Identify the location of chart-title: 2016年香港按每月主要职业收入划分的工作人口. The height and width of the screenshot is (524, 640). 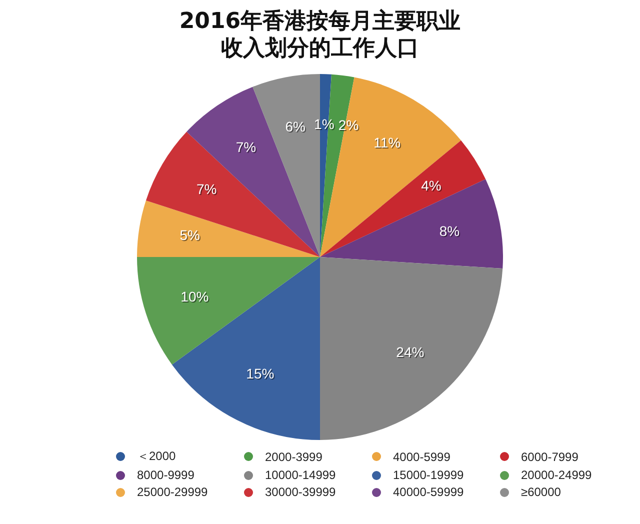
(320, 35).